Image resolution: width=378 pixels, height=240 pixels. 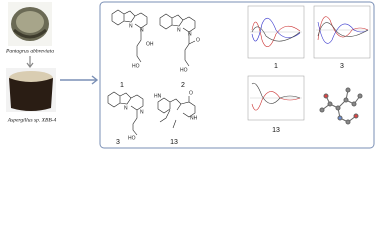 I want to click on structure-13: HN NH O, so click(x=176, y=109).